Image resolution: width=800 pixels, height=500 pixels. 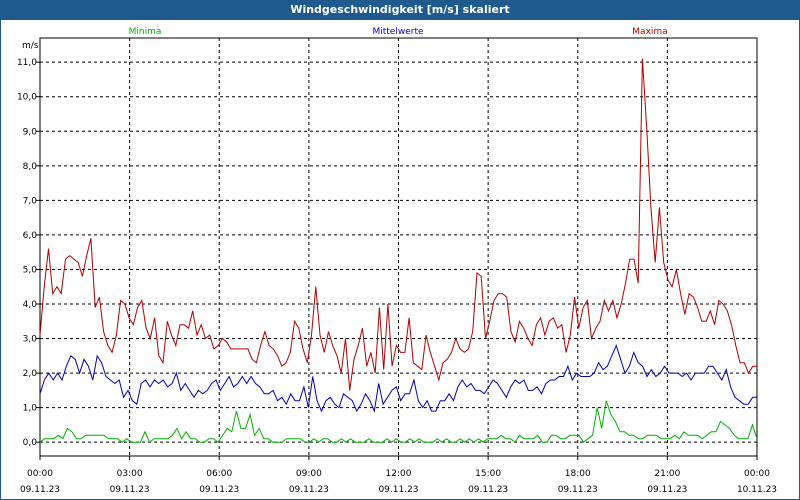 What do you see at coordinates (28, 253) in the screenshot?
I see `y-axis-ticks: 0,0 1,0 2,0 3,0 4,0 5,0 6,0 7,0 8,0 9,0 10,0 11,0` at bounding box center [28, 253].